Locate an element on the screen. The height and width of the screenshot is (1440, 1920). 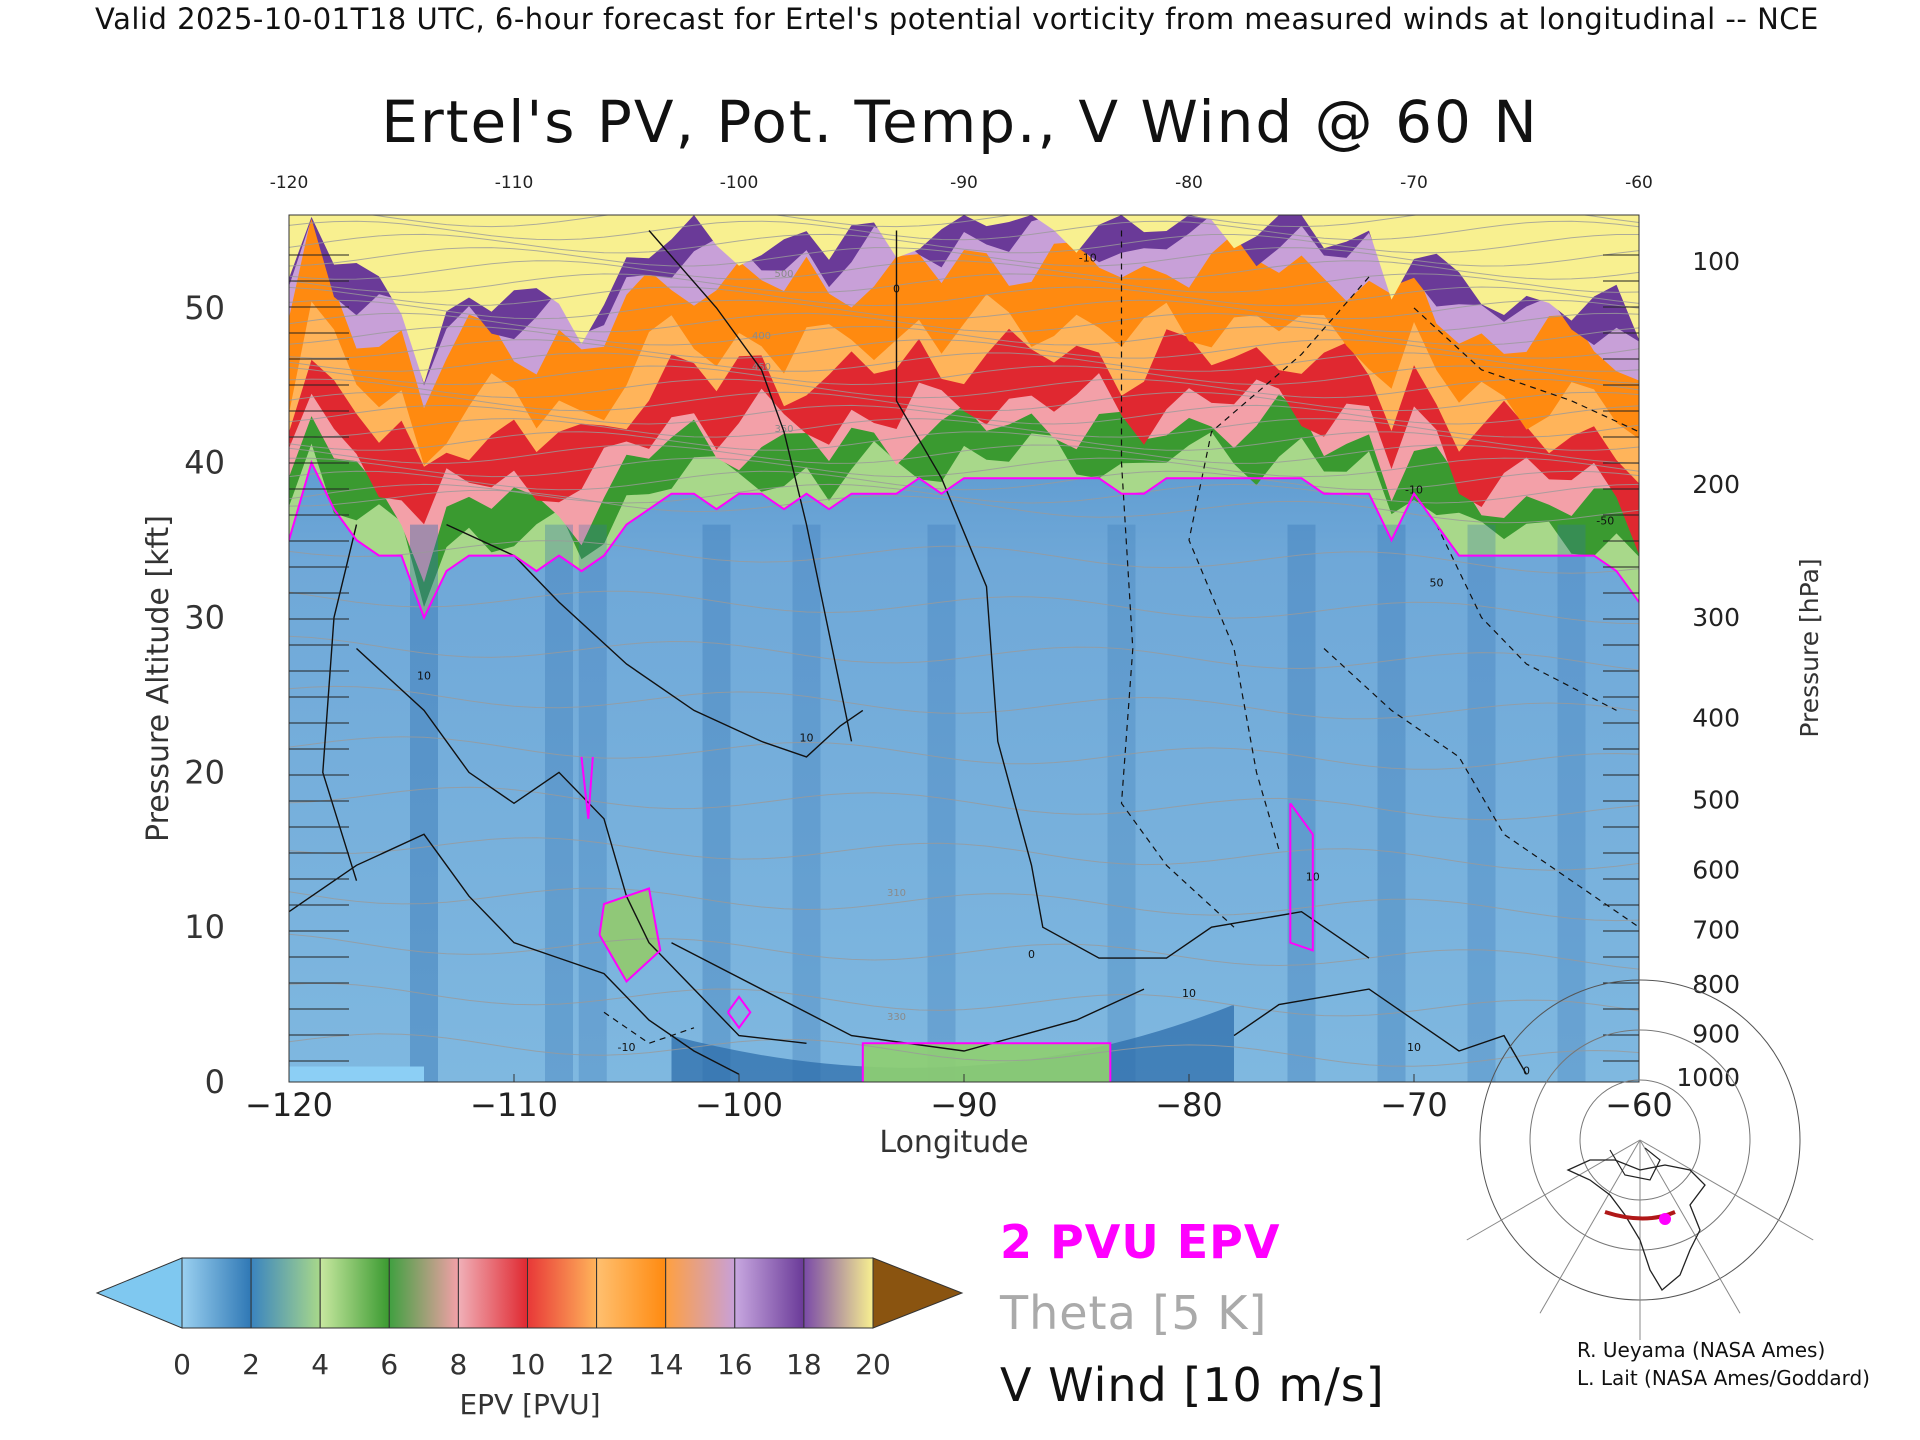
y-right-tick-label: 300 is located at coordinates (1716, 617).